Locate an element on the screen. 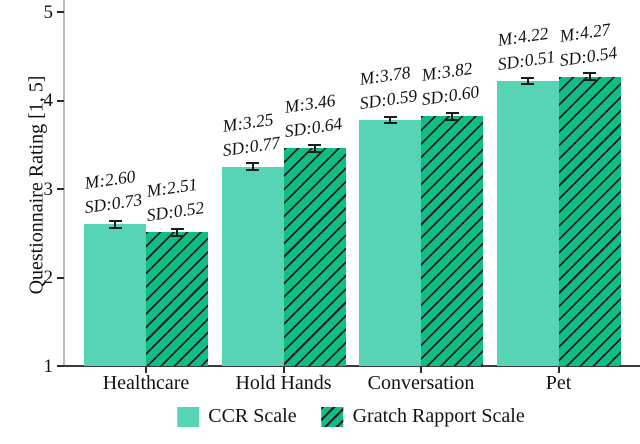  error-bar-gratch-rapport-scale-hold-hands is located at coordinates (314, 148).